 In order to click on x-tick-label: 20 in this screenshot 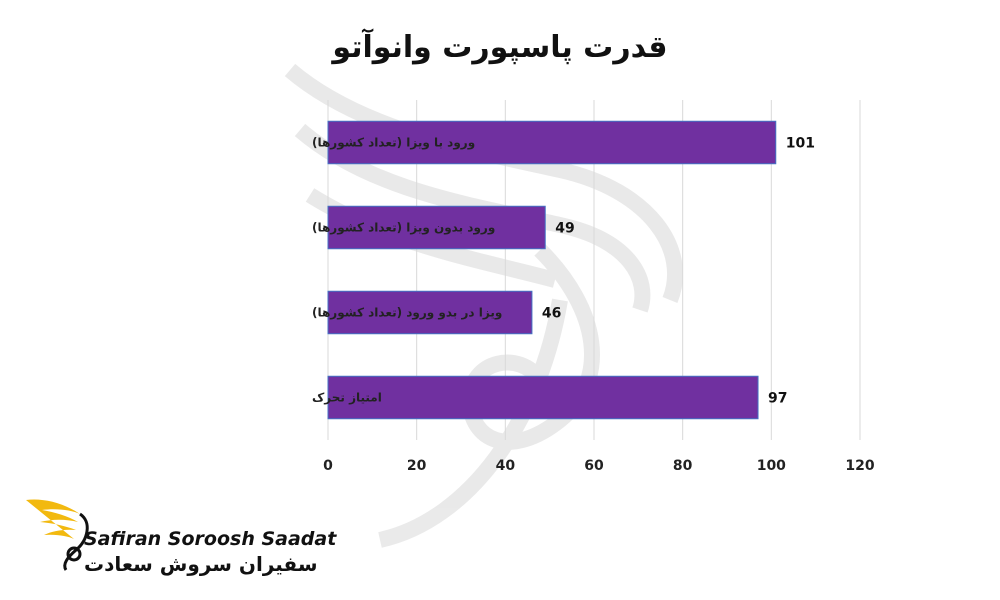, I will do `click(417, 466)`.